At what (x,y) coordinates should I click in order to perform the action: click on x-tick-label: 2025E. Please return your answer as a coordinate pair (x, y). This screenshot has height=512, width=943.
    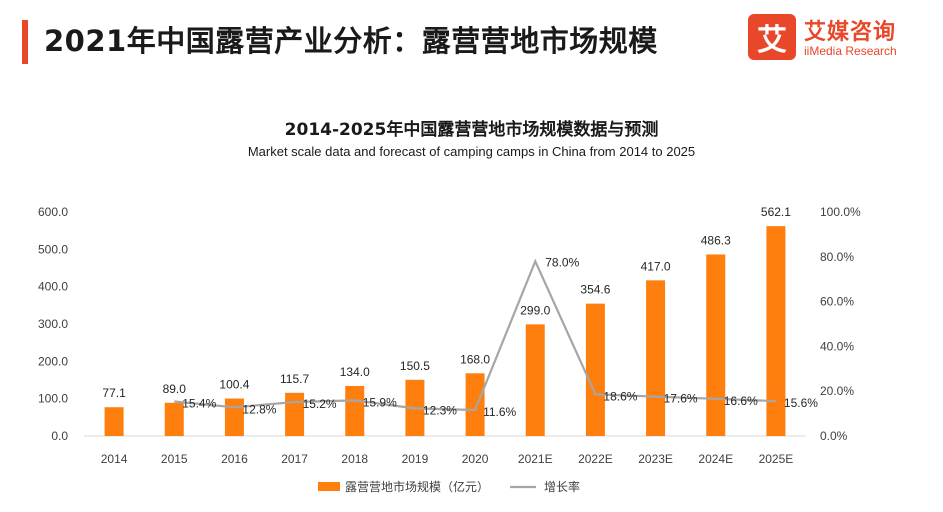
    Looking at the image, I should click on (776, 459).